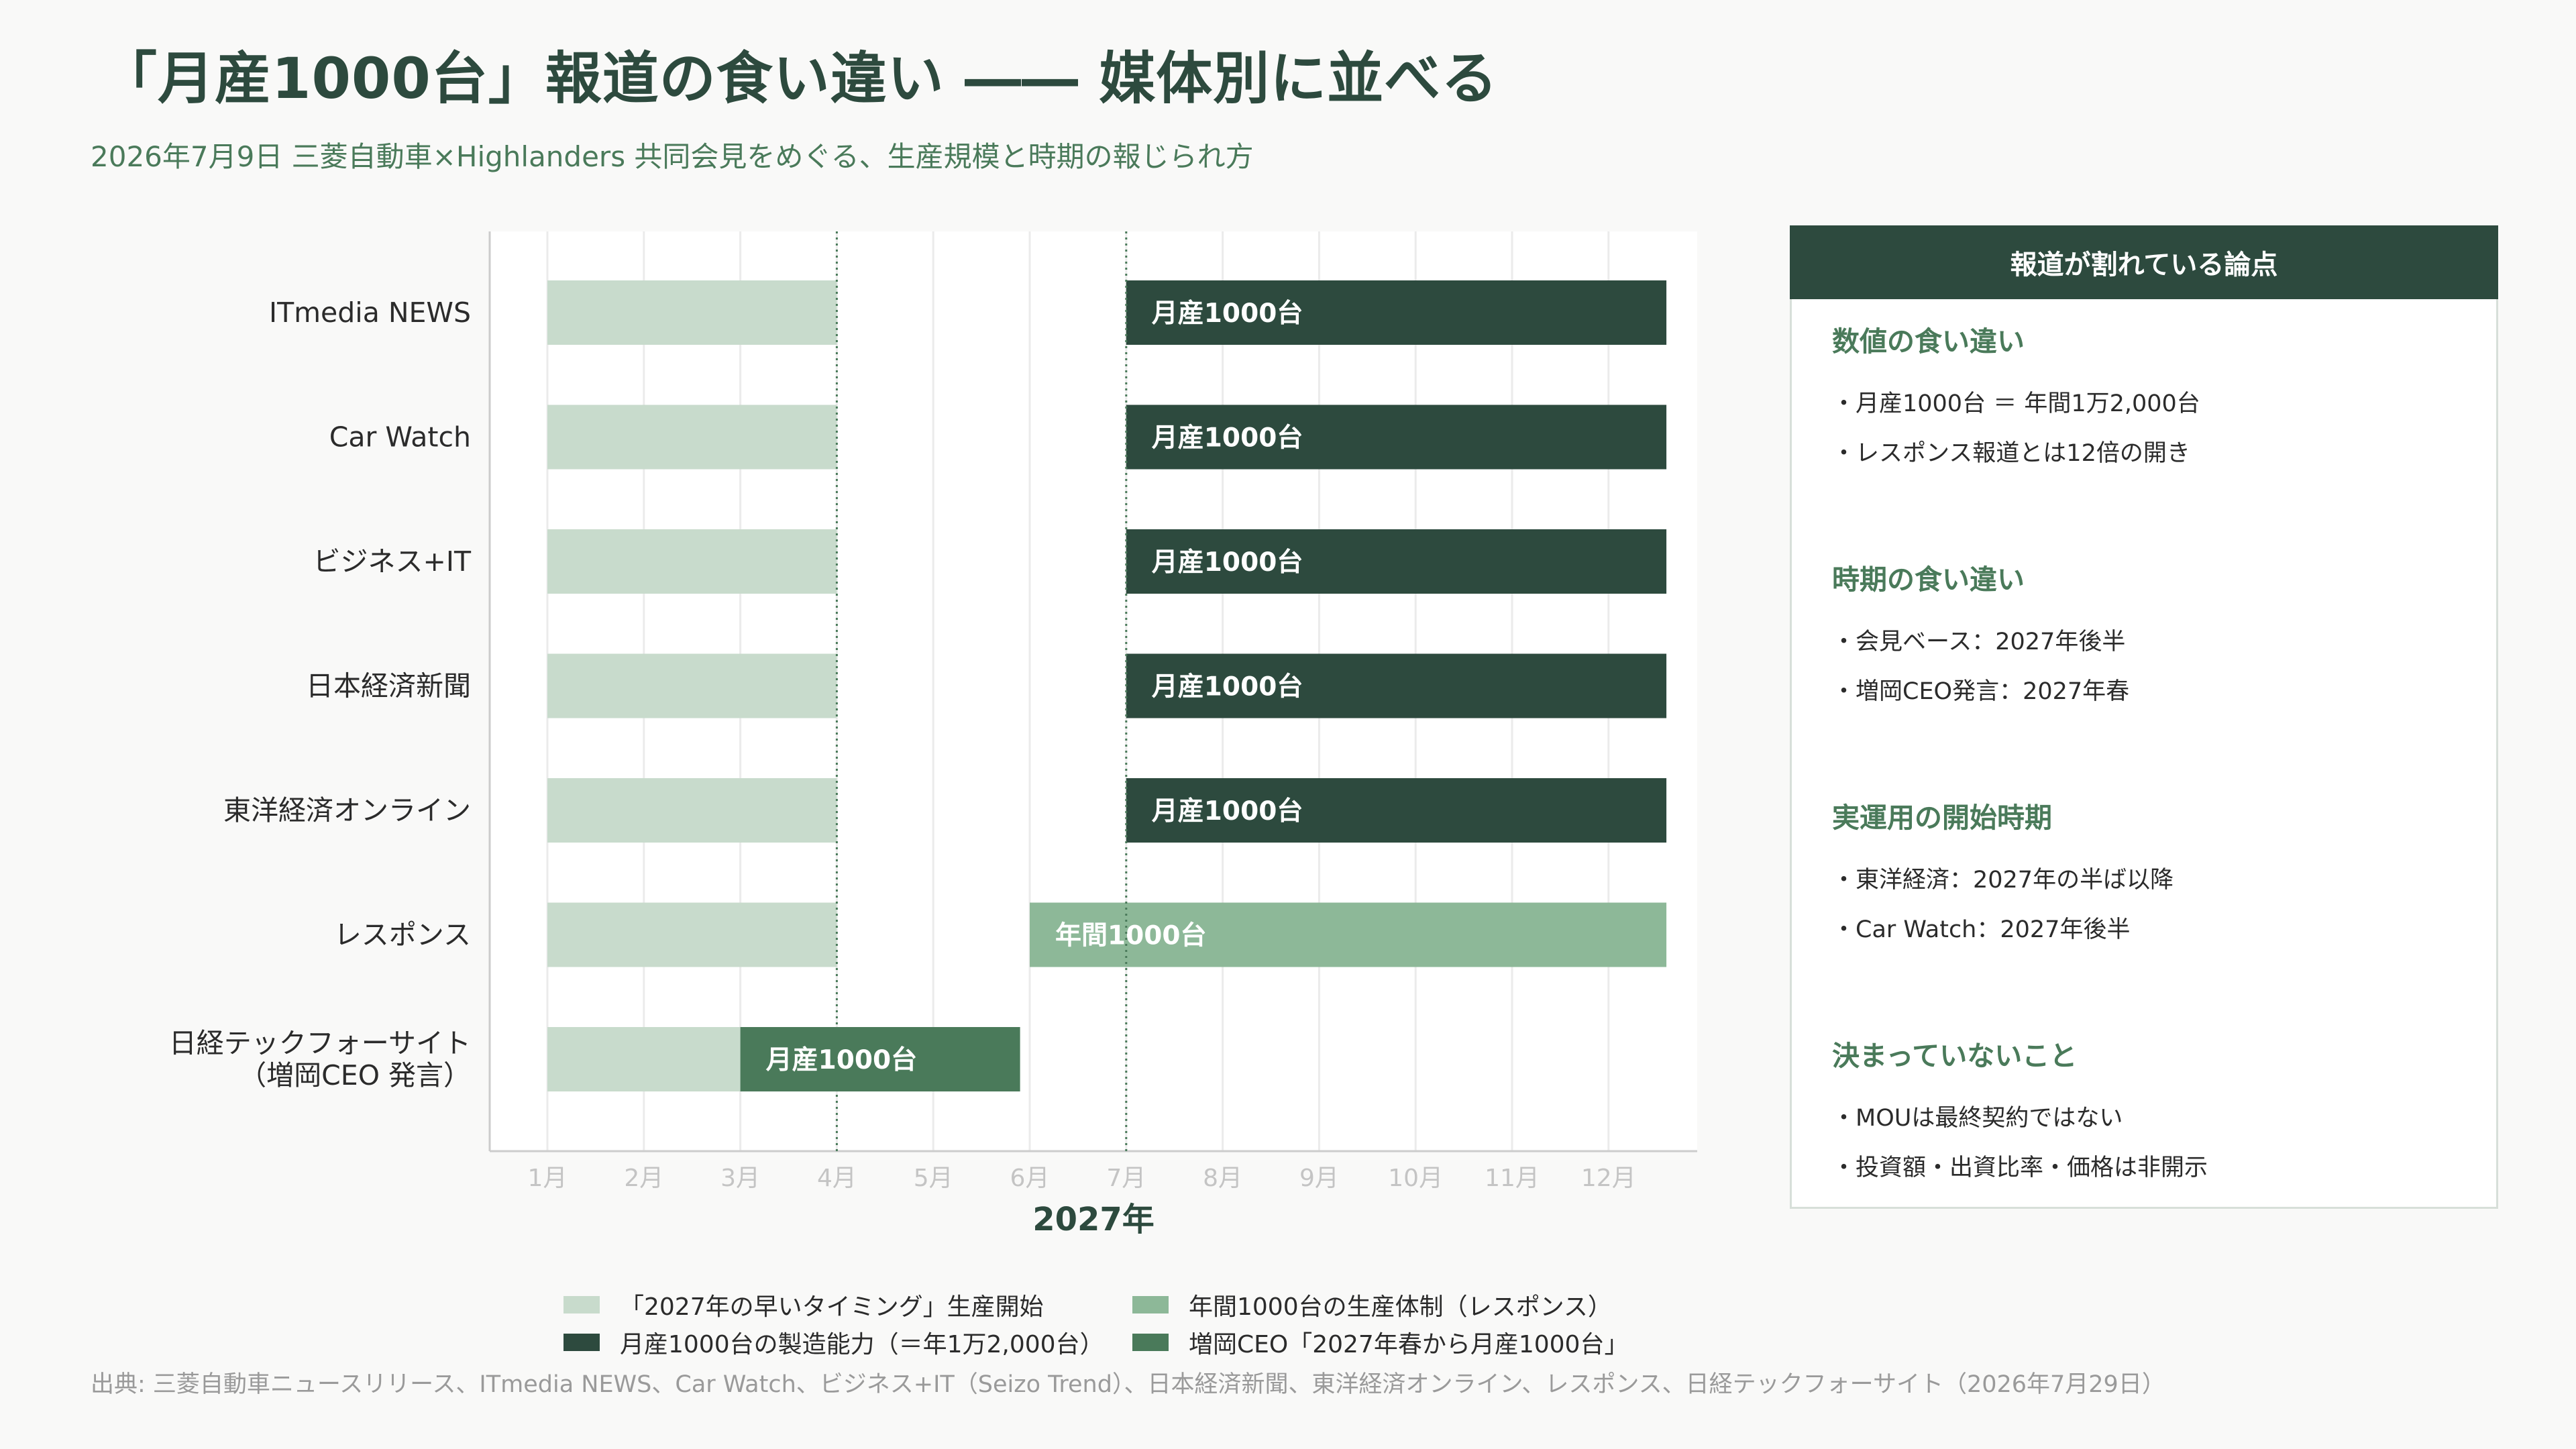 Image resolution: width=2576 pixels, height=1449 pixels. What do you see at coordinates (1981, 929) in the screenshot?
I see `section-item: ・Car Watch：2027年後半` at bounding box center [1981, 929].